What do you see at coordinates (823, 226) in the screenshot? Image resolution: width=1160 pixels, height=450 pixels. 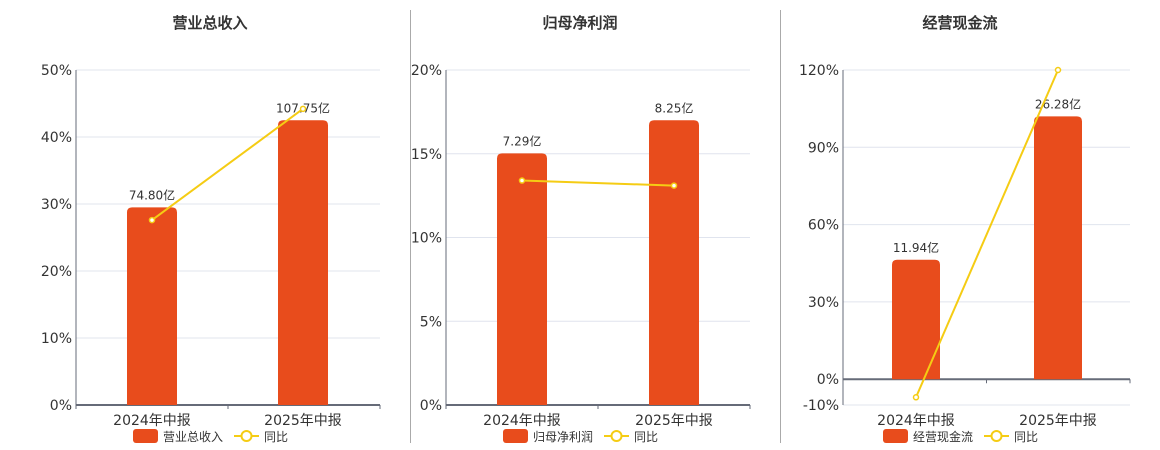 I see `y-tick-label: 60%` at bounding box center [823, 226].